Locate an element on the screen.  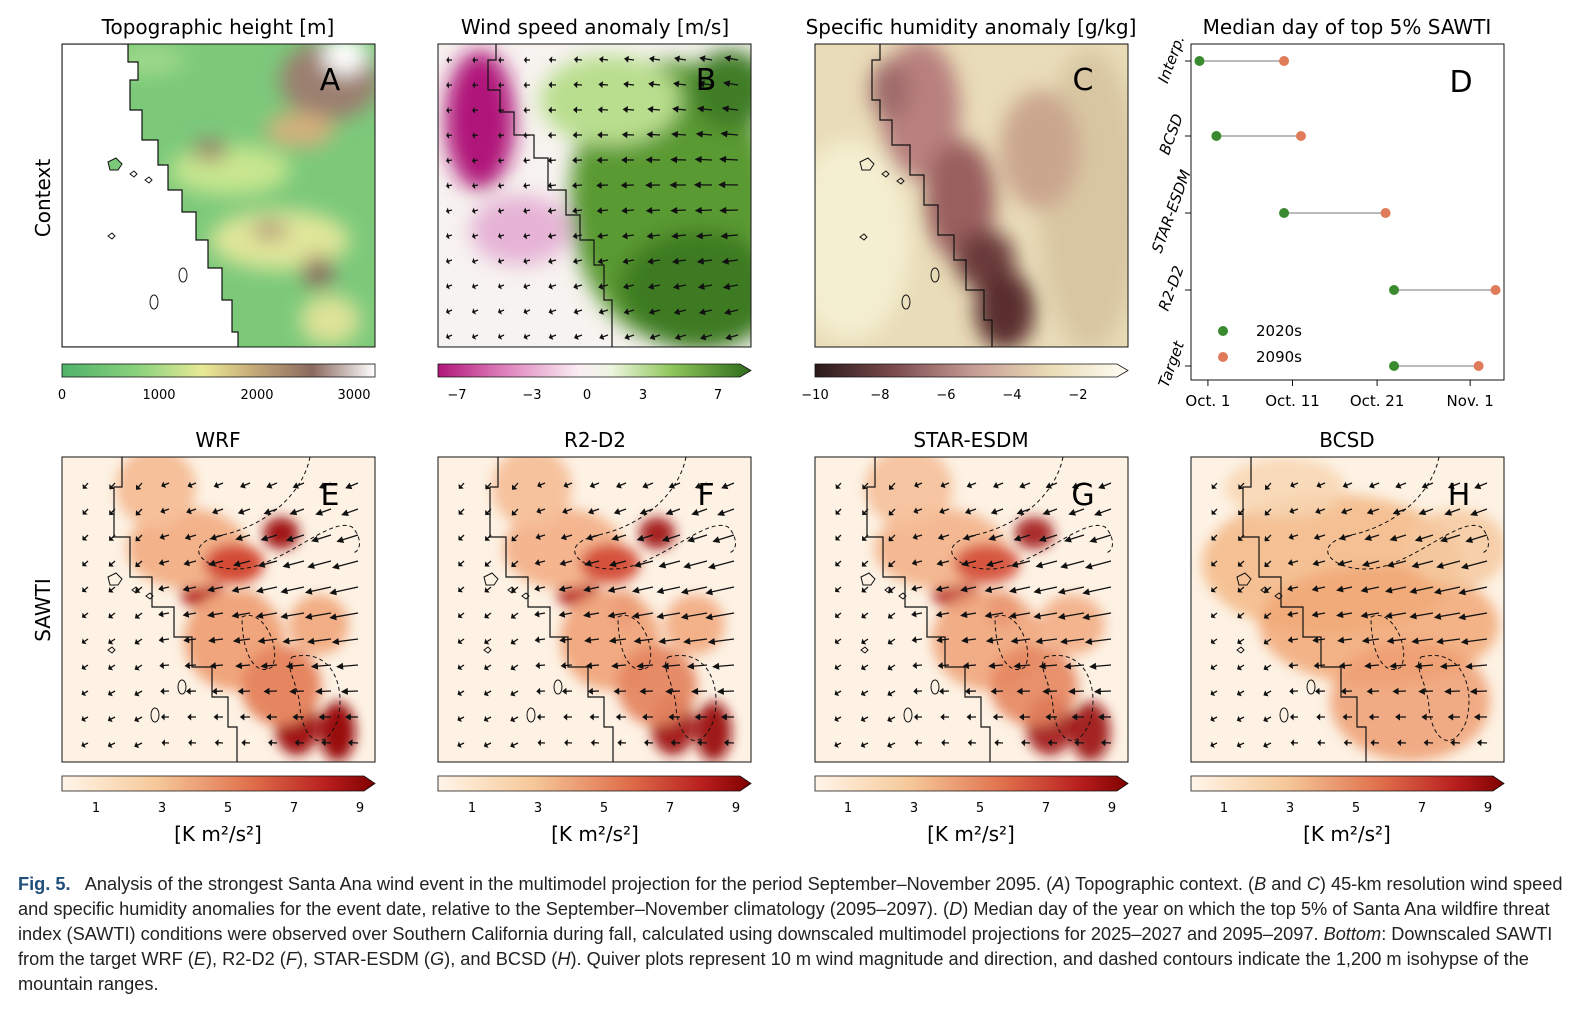
x-tick-label: Oct. 1 is located at coordinates (1207, 401).